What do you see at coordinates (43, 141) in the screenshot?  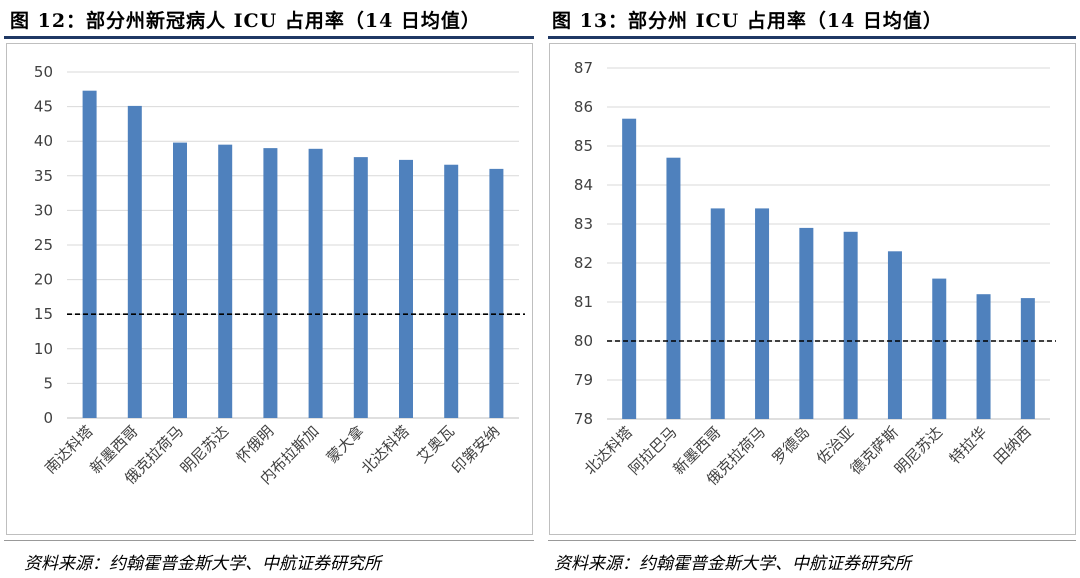 I see `y-tick-label: 40` at bounding box center [43, 141].